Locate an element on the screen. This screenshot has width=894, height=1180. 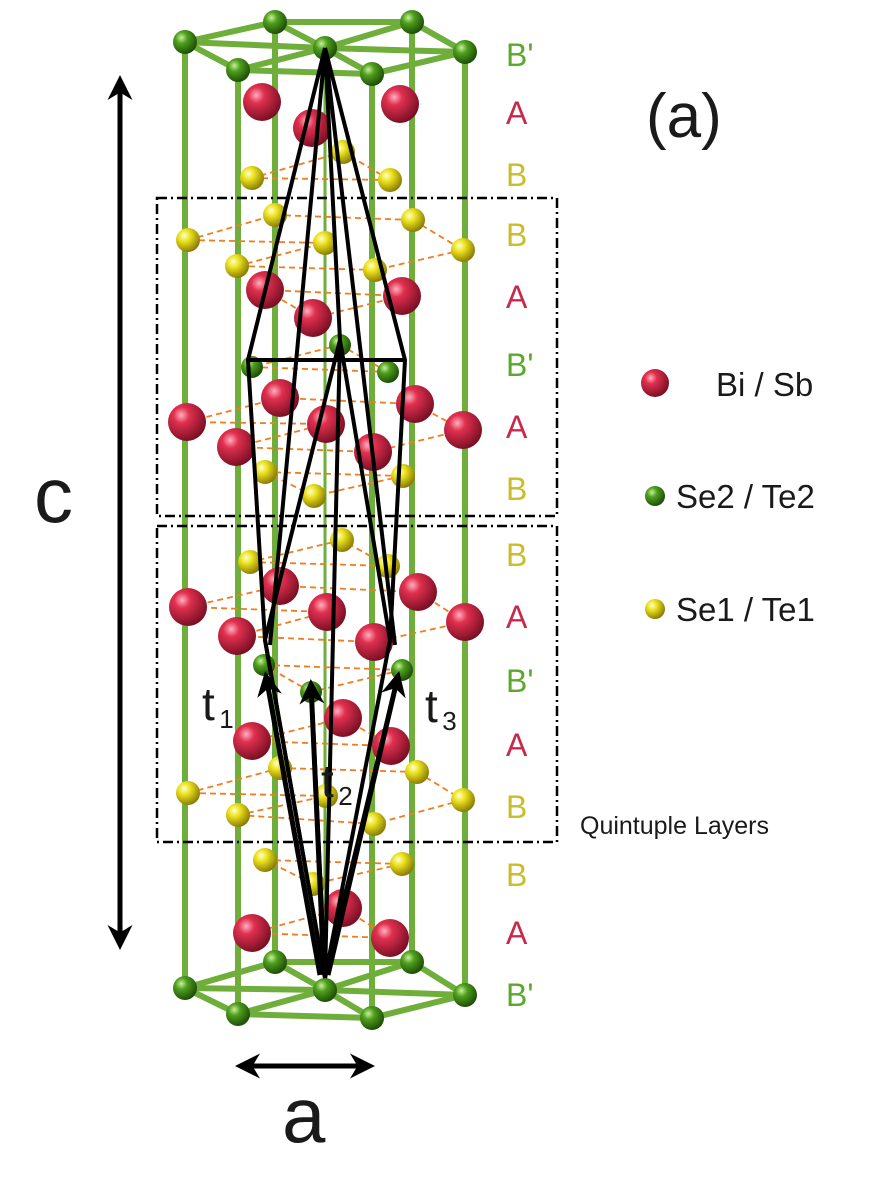
quintuple-layer-box-upper is located at coordinates (357, 357).